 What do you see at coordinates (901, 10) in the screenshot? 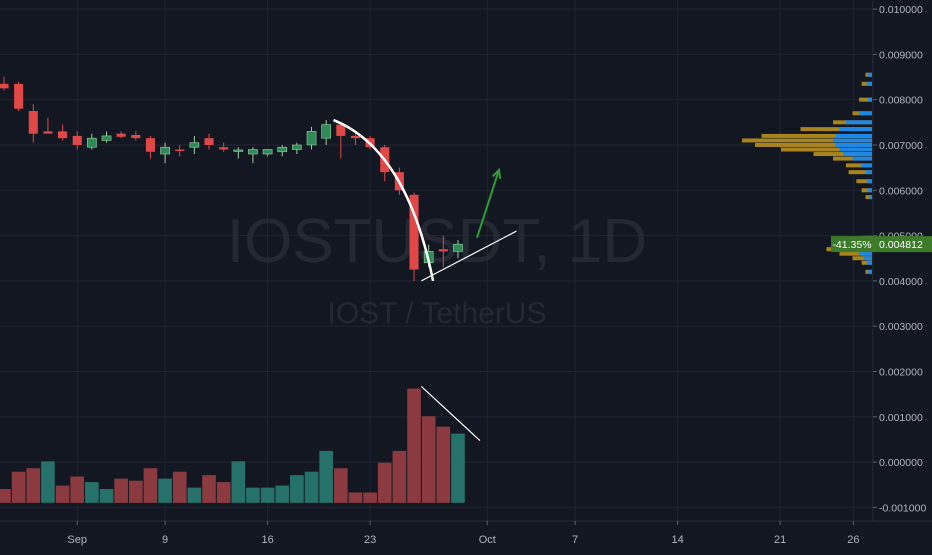
I see `price-tick-label: 0.010000` at bounding box center [901, 10].